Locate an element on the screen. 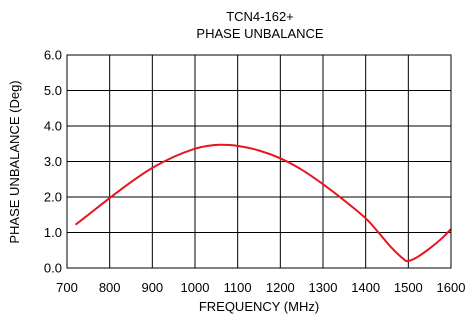 This screenshot has height=320, width=467. y-axis-label: PHASE UNBALANCE (Deg) is located at coordinates (14, 161).